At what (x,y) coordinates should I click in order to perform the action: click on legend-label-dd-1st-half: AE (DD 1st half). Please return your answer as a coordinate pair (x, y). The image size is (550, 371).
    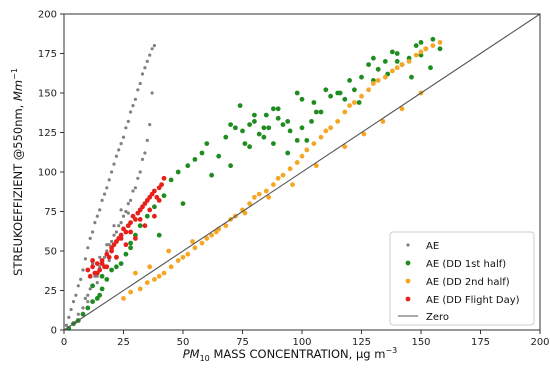
    Looking at the image, I should click on (466, 264).